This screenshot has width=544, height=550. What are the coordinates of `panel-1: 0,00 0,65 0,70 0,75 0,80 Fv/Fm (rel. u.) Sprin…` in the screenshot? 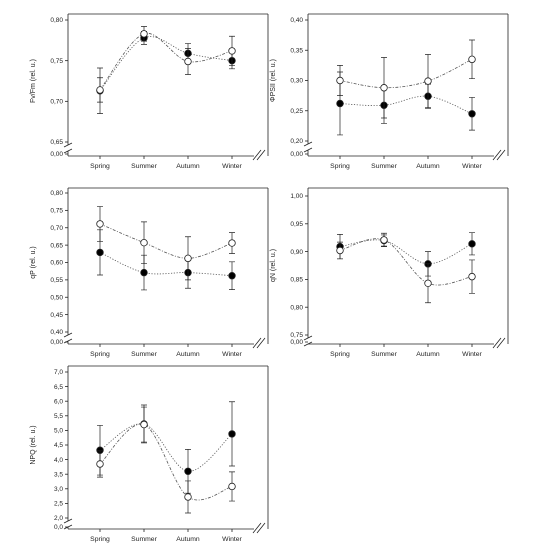 It's located at (149, 91).